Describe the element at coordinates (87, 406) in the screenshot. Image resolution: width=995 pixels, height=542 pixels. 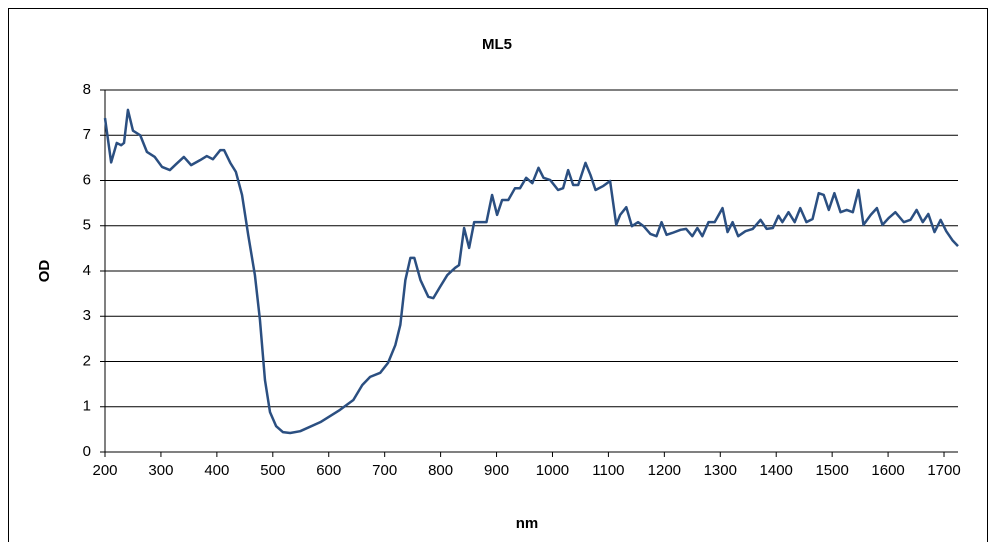
I see `y-tick-label: 1` at that location.